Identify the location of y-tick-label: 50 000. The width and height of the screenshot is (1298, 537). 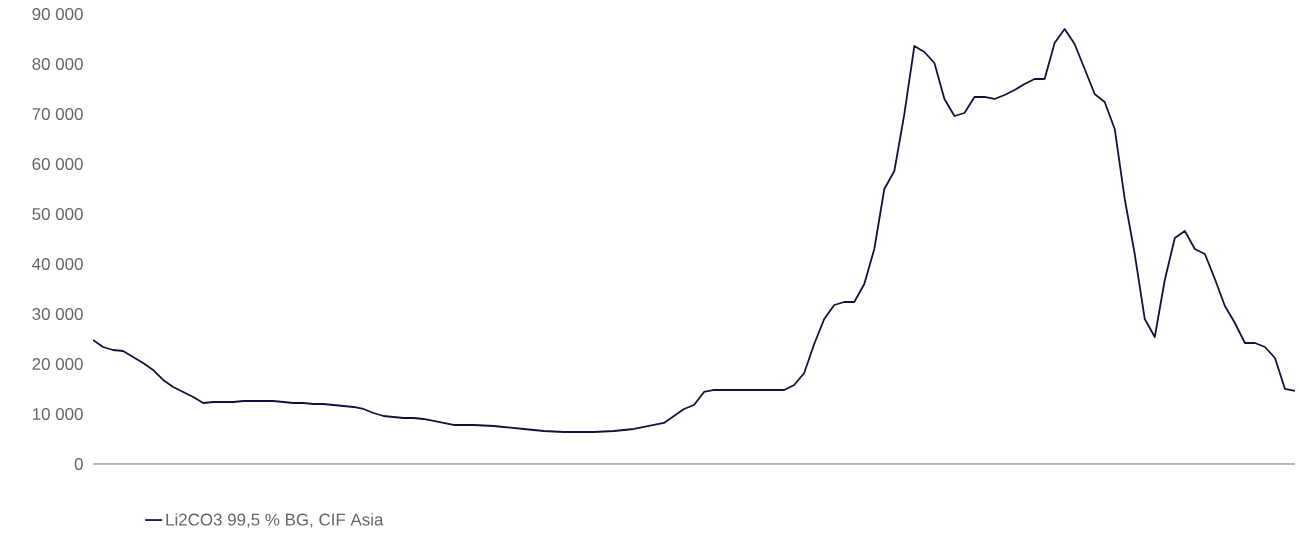
(57, 213).